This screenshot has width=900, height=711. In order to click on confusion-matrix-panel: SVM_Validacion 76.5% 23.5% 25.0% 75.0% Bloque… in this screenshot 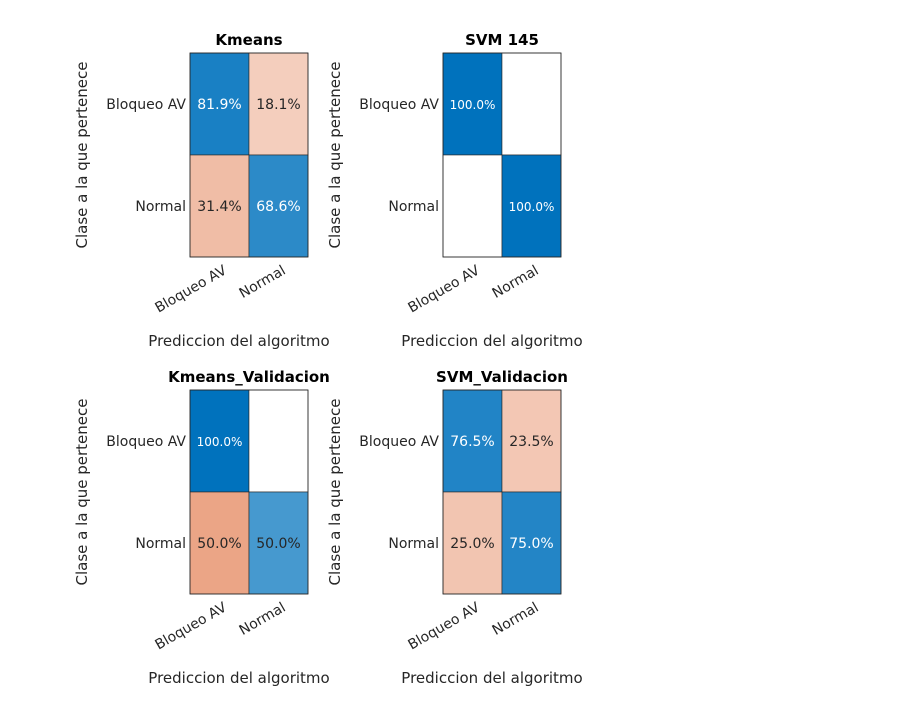, I will do `click(454, 527)`.